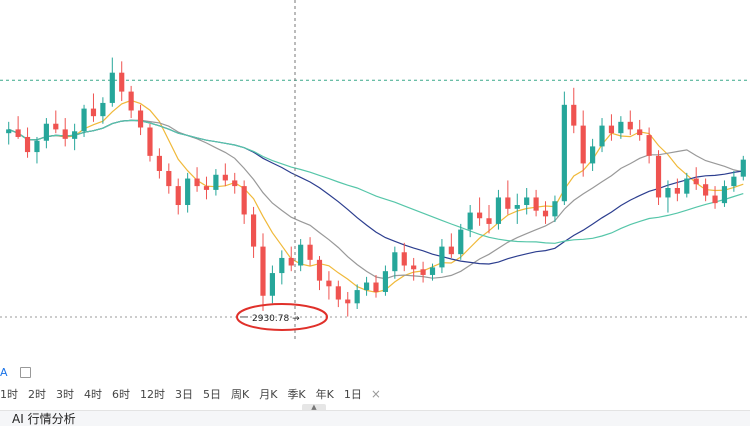 This screenshot has height=427, width=750. I want to click on min-price-label: 2930.78 →, so click(276, 319).